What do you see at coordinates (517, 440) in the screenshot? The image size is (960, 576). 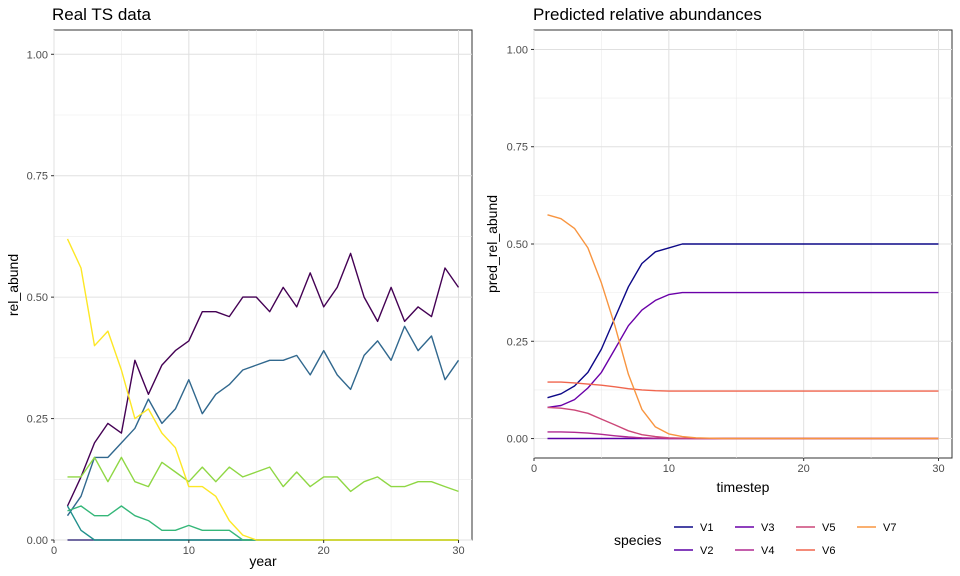 I see `right-y-tick-label: 0.00` at bounding box center [517, 440].